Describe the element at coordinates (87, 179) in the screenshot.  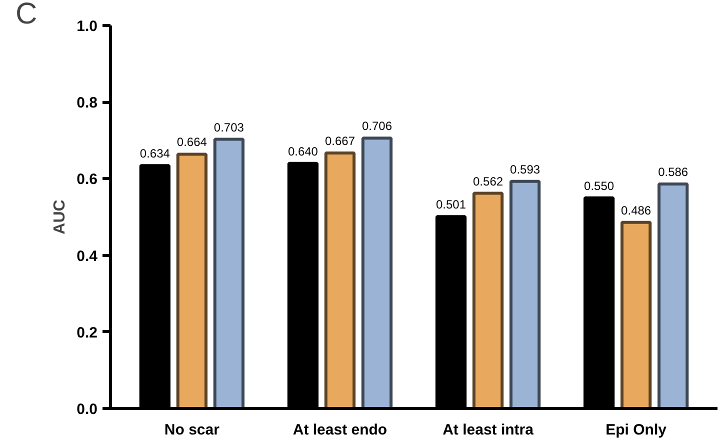
I see `y-tick-label: 0.6` at that location.